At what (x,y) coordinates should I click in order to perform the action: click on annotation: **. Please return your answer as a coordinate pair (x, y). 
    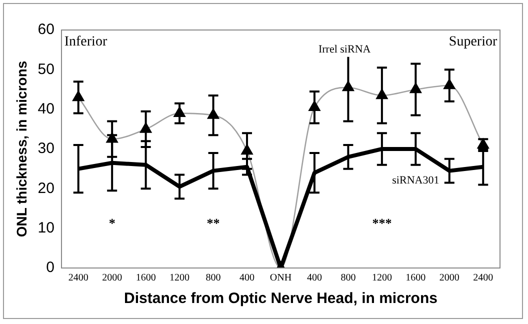
    Looking at the image, I should click on (213, 223).